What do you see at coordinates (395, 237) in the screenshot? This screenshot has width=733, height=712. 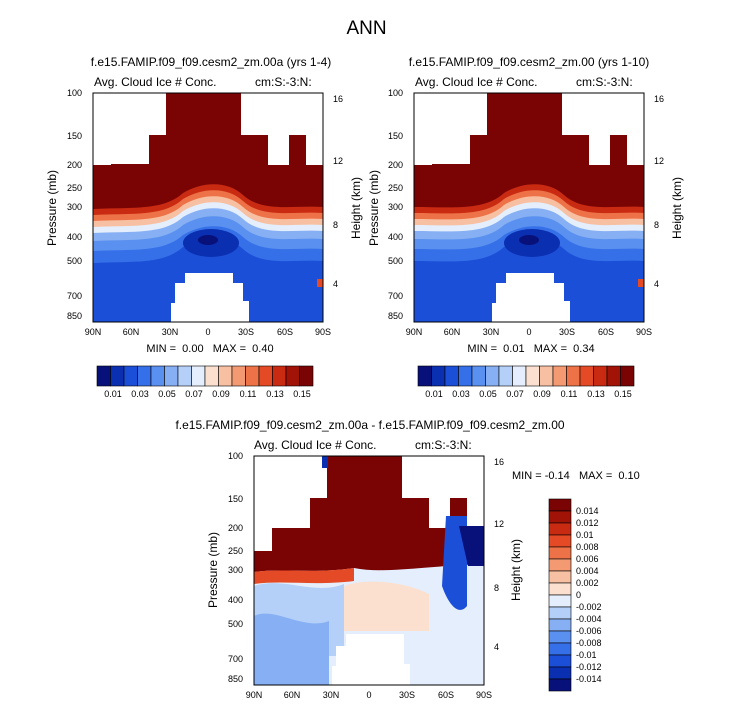 I see `panel-2-ytick-400: 400` at bounding box center [395, 237].